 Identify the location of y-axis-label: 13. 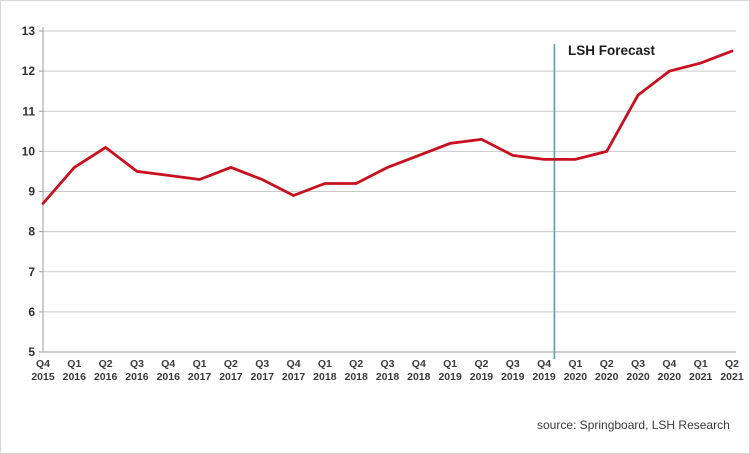
(29, 31).